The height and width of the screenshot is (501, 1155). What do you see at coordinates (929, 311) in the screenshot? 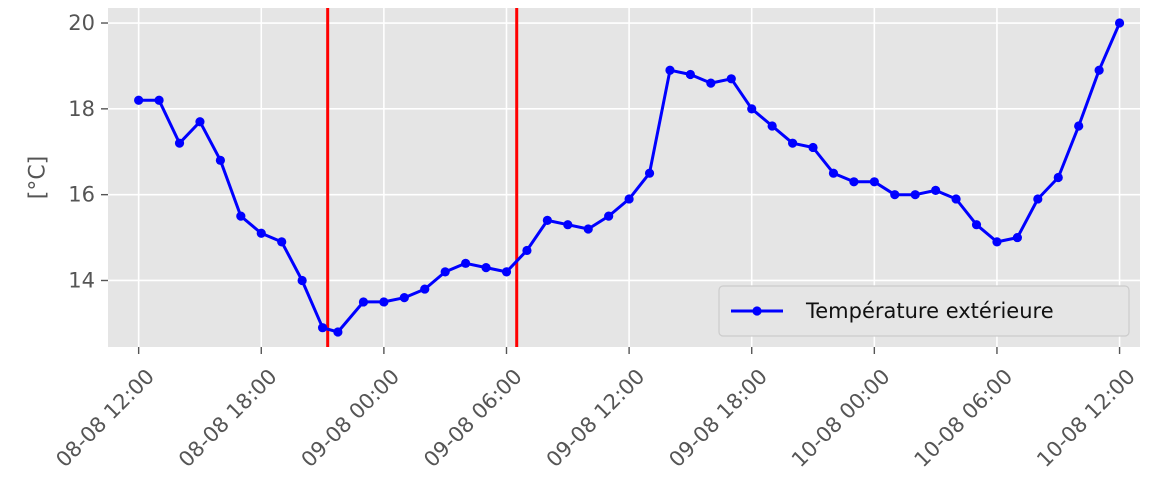
I see `legend-label: Température extérieure` at bounding box center [929, 311].